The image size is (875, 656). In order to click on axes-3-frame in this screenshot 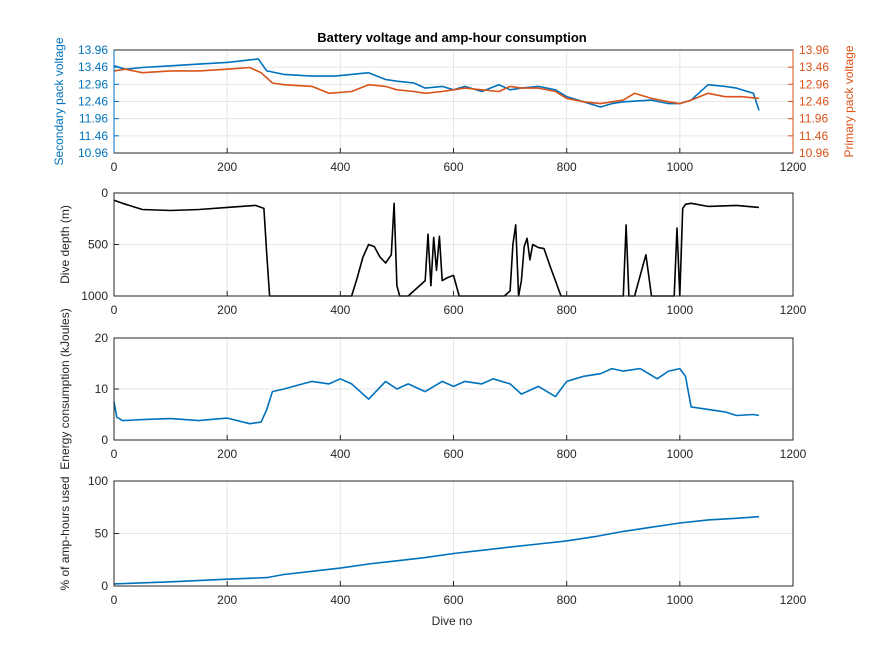, I will do `click(453, 389)`.